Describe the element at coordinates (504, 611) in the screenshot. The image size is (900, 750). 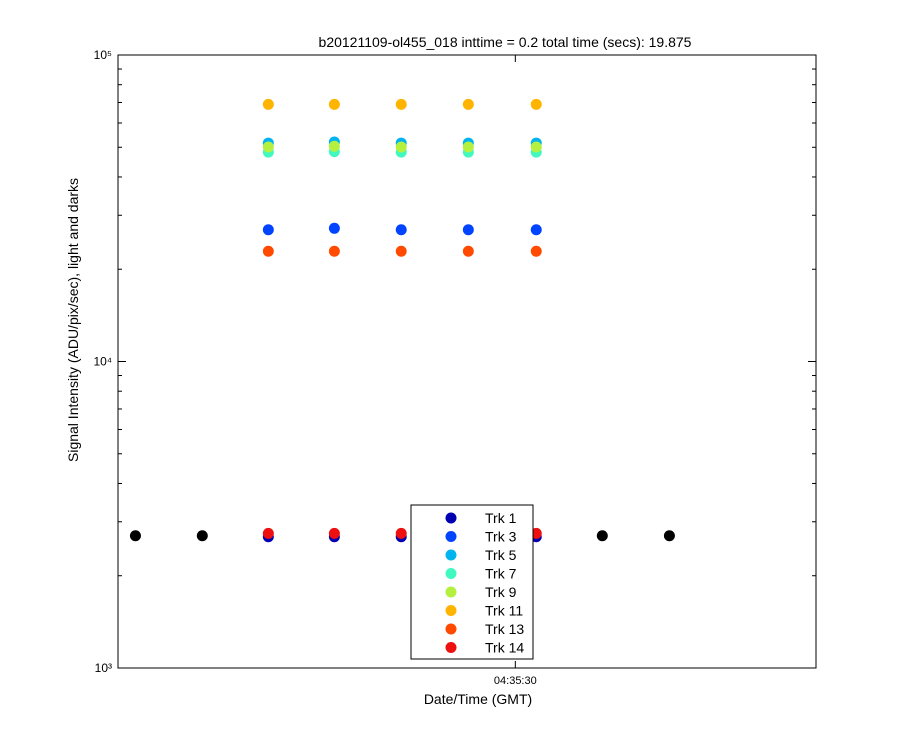
I see `legend-label: Trk 11` at that location.